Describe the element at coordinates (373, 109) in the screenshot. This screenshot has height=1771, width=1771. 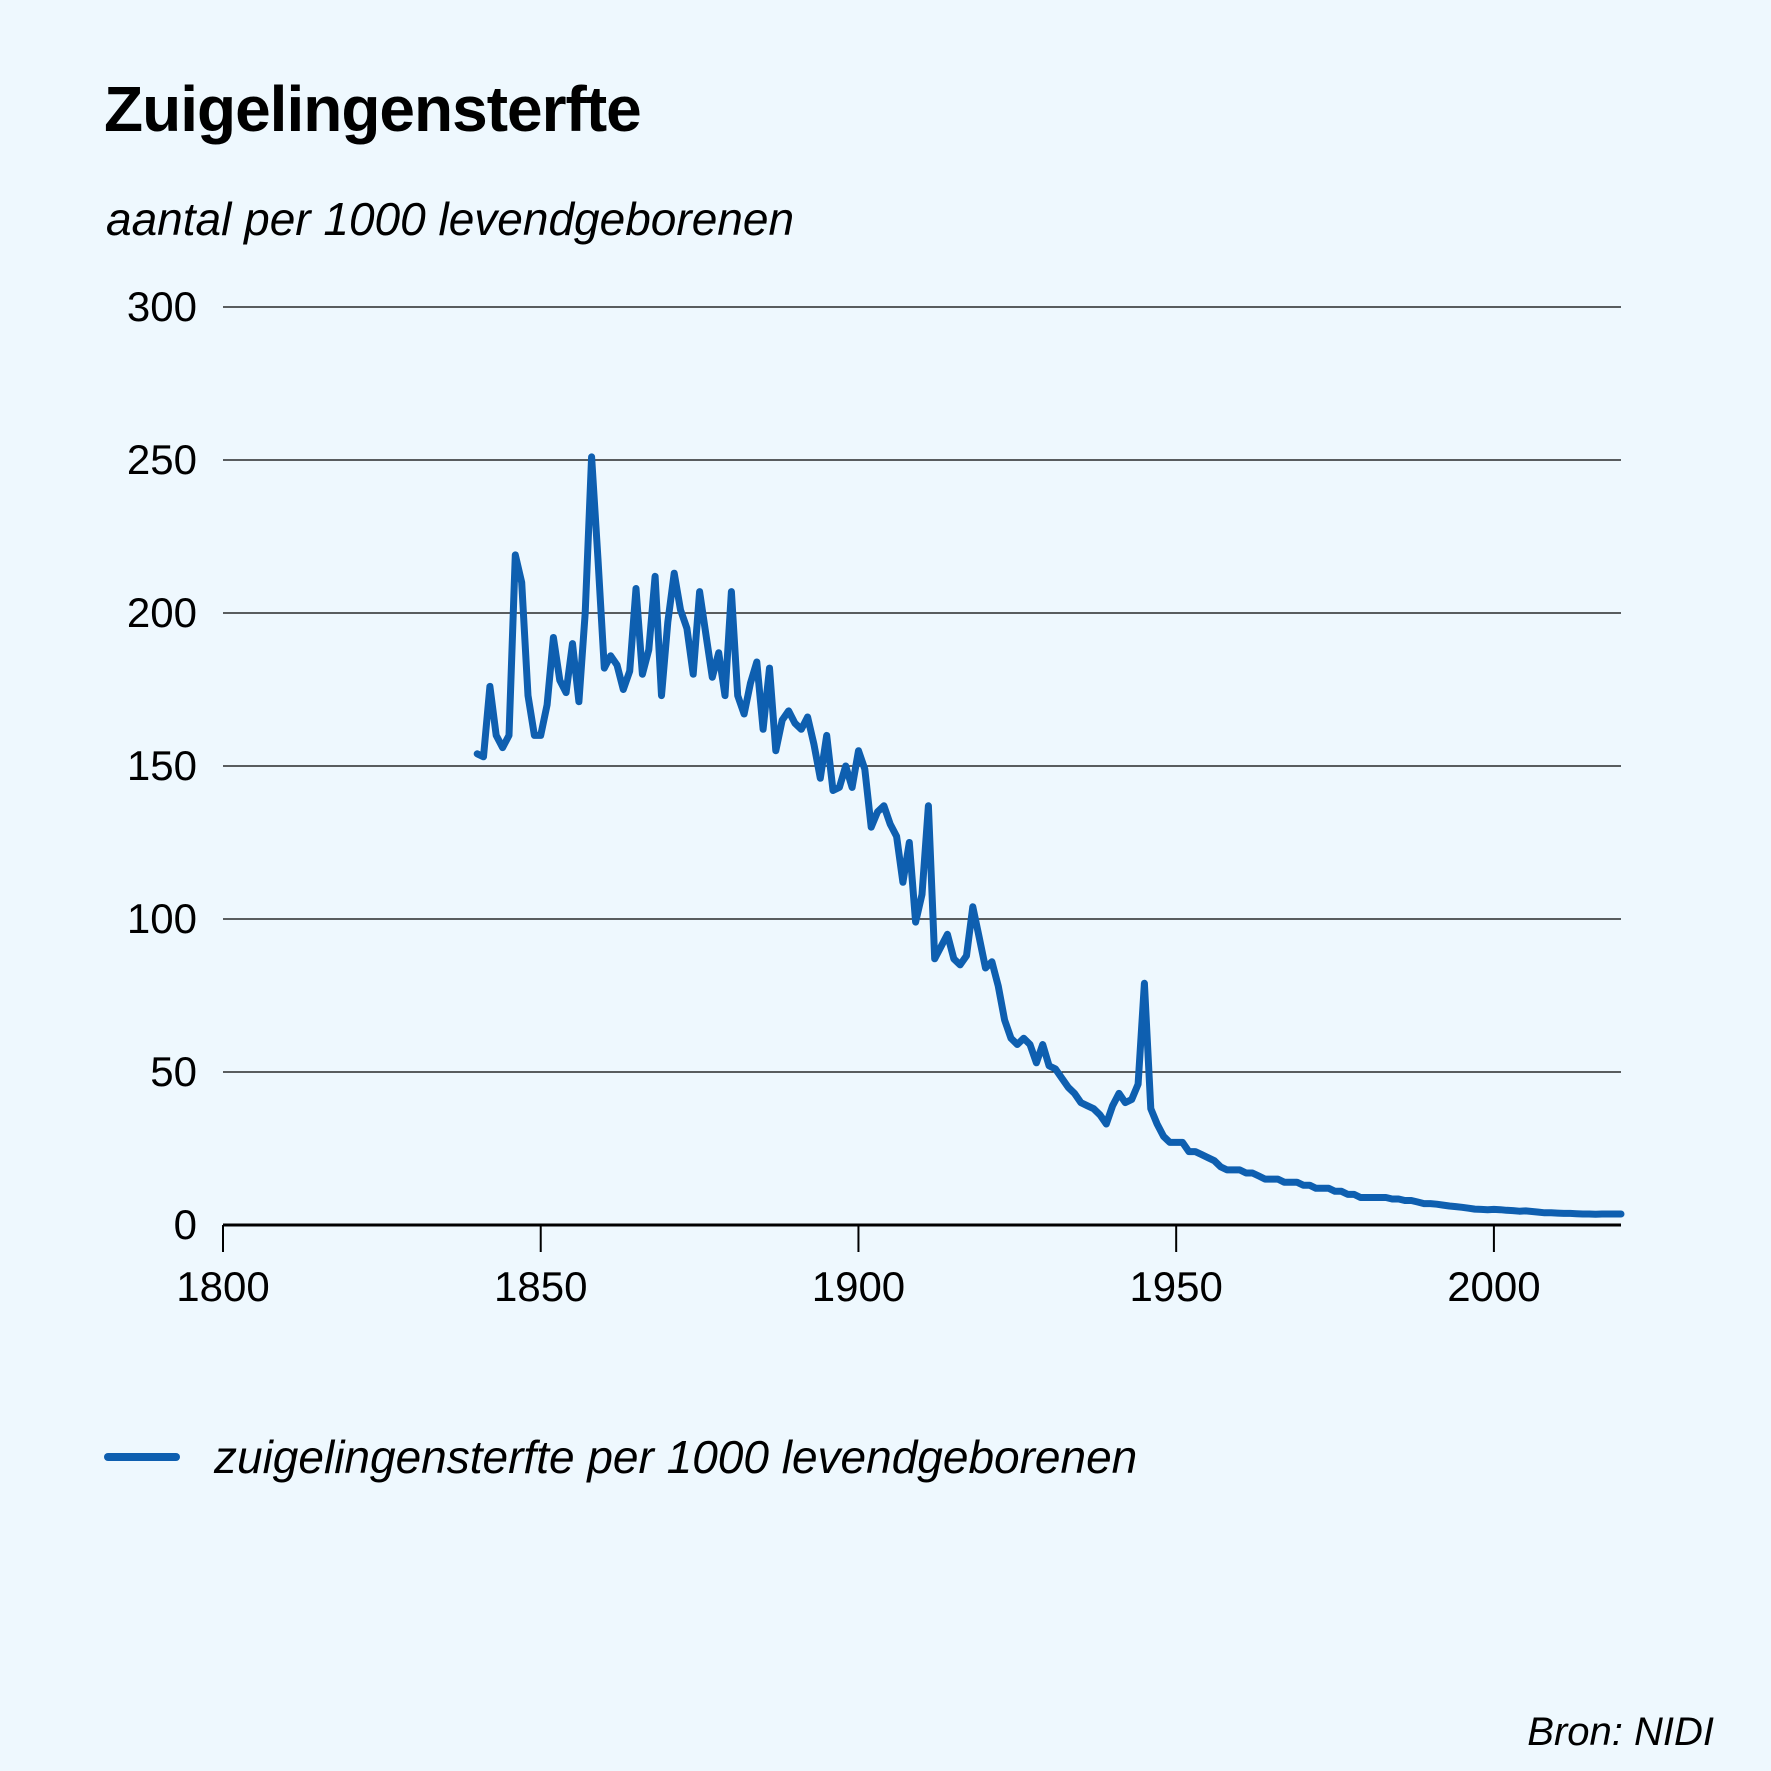
I see `chart-title: Zuigelingensterfte` at that location.